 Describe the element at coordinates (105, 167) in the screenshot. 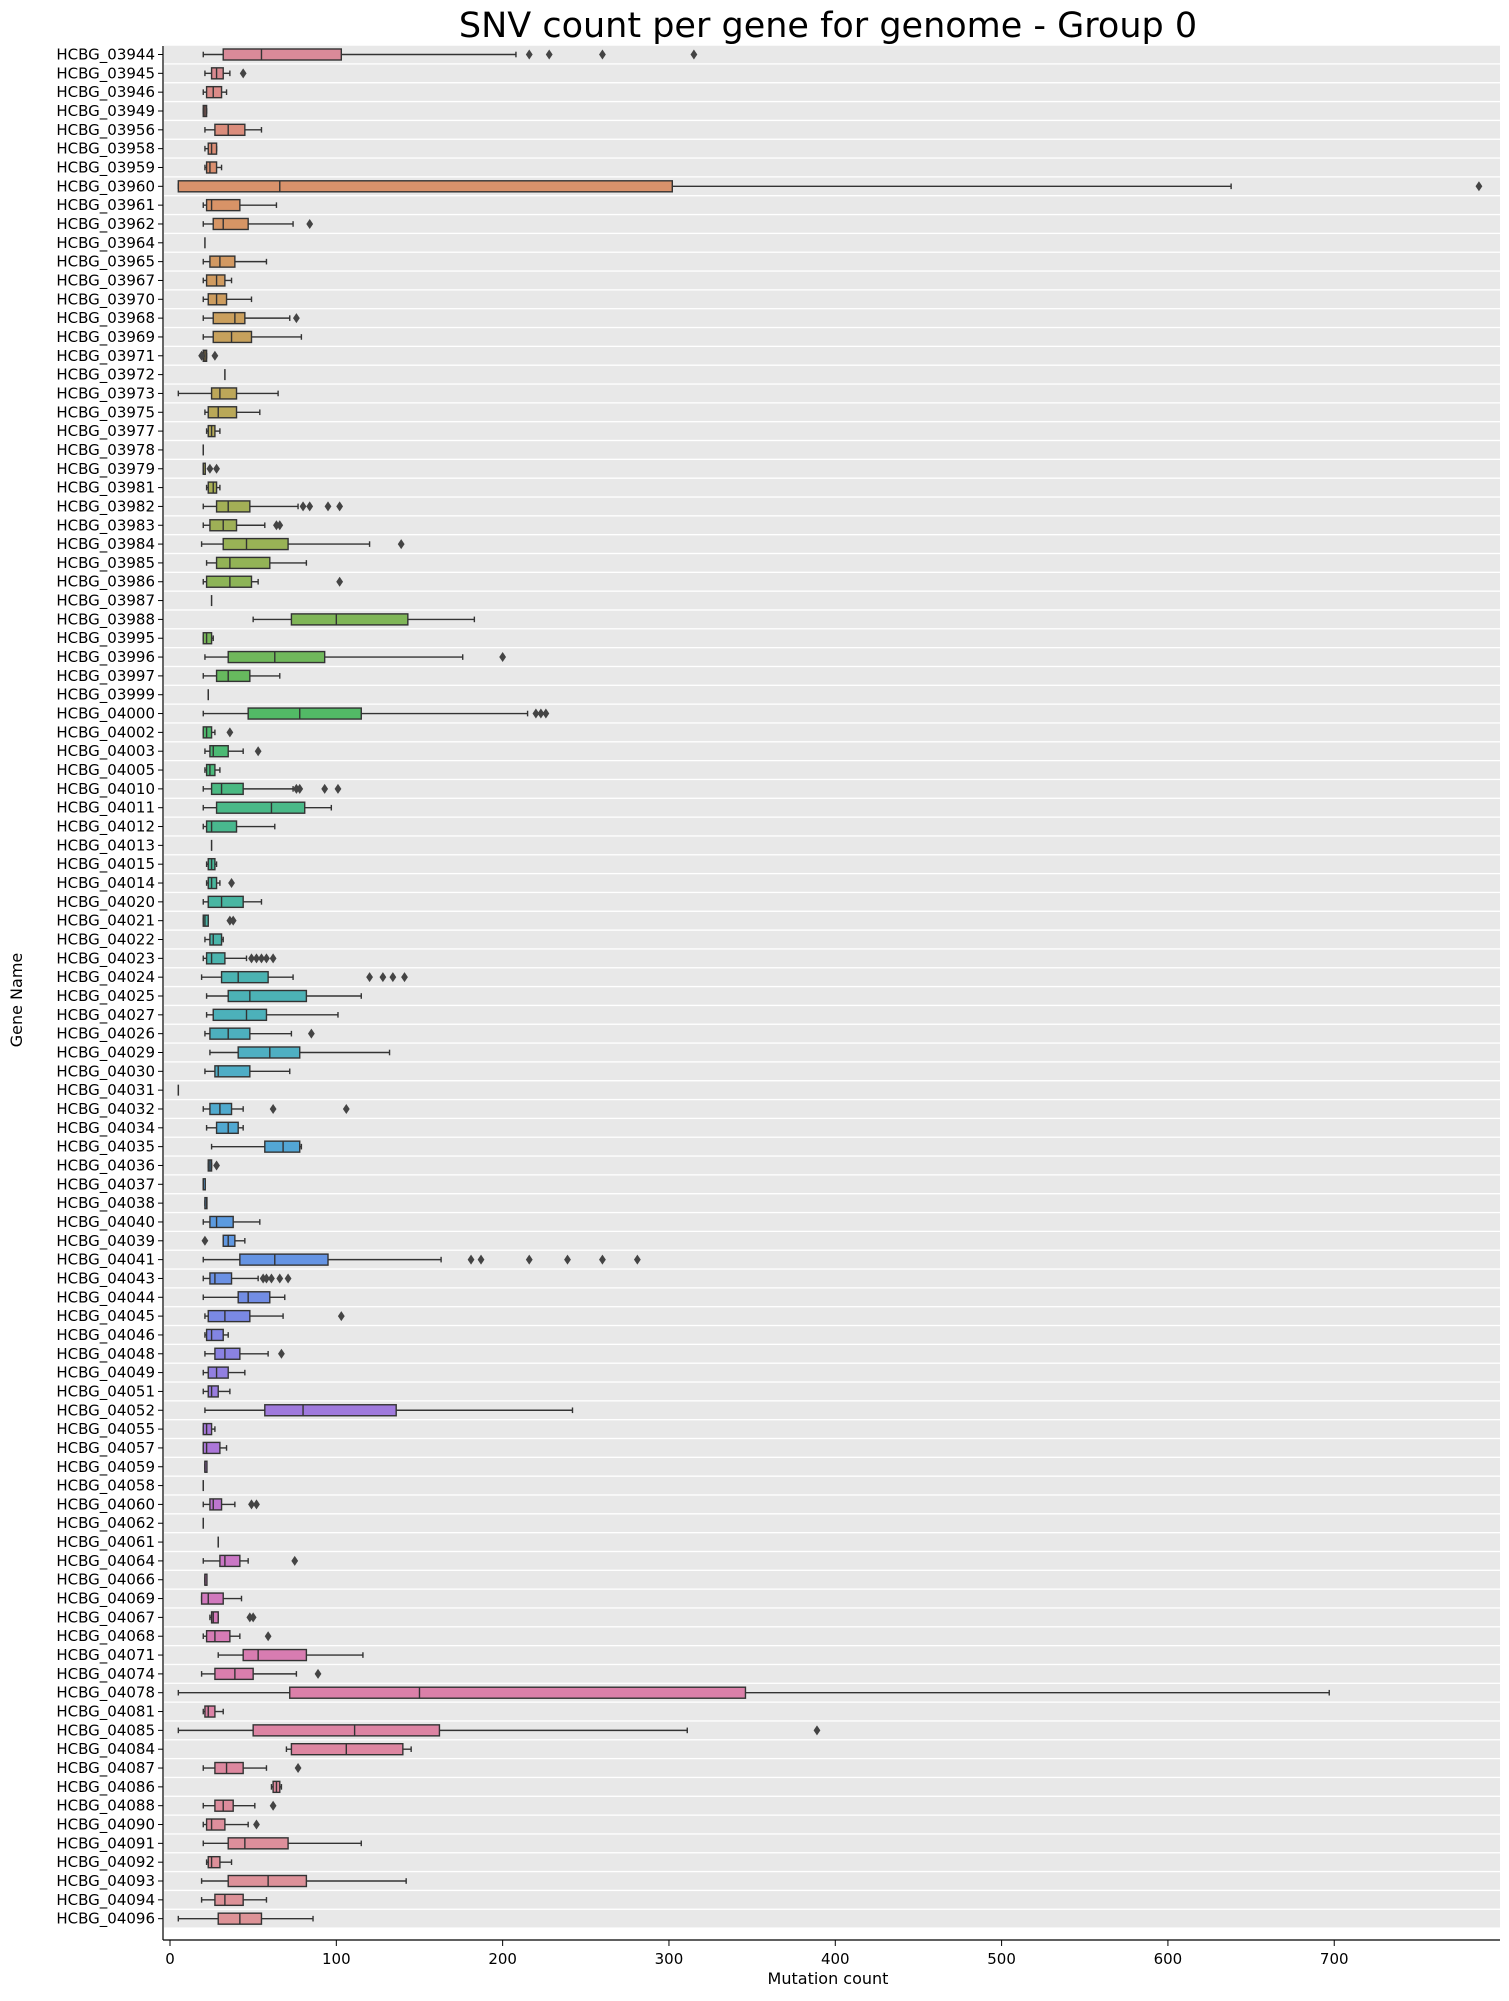

I see `y-tick-label: HCBG_03959` at that location.